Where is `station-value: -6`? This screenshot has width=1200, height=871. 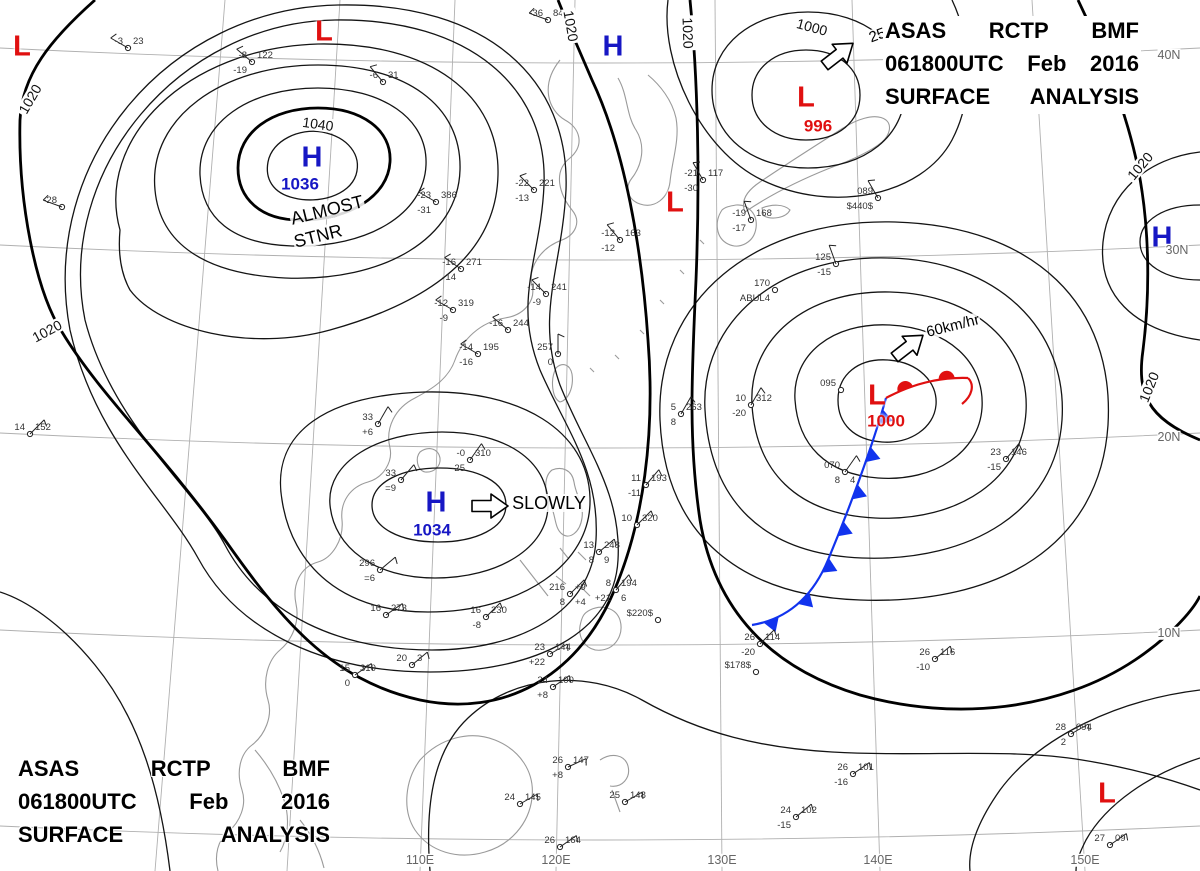
station-value: -6 is located at coordinates (374, 75).